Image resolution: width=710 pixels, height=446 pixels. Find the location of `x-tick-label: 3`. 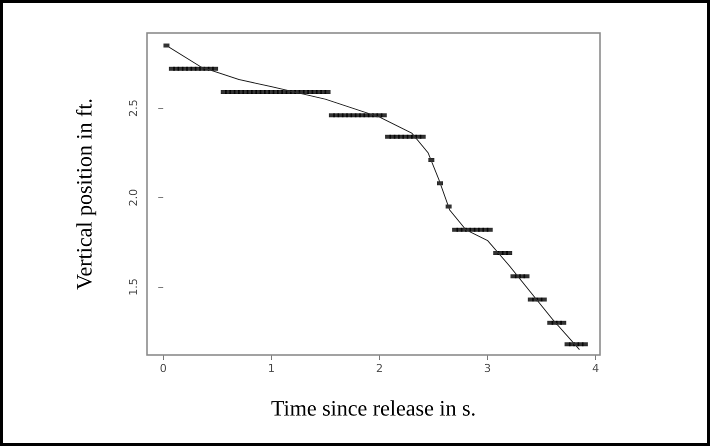

x-tick-label: 3 is located at coordinates (488, 368).